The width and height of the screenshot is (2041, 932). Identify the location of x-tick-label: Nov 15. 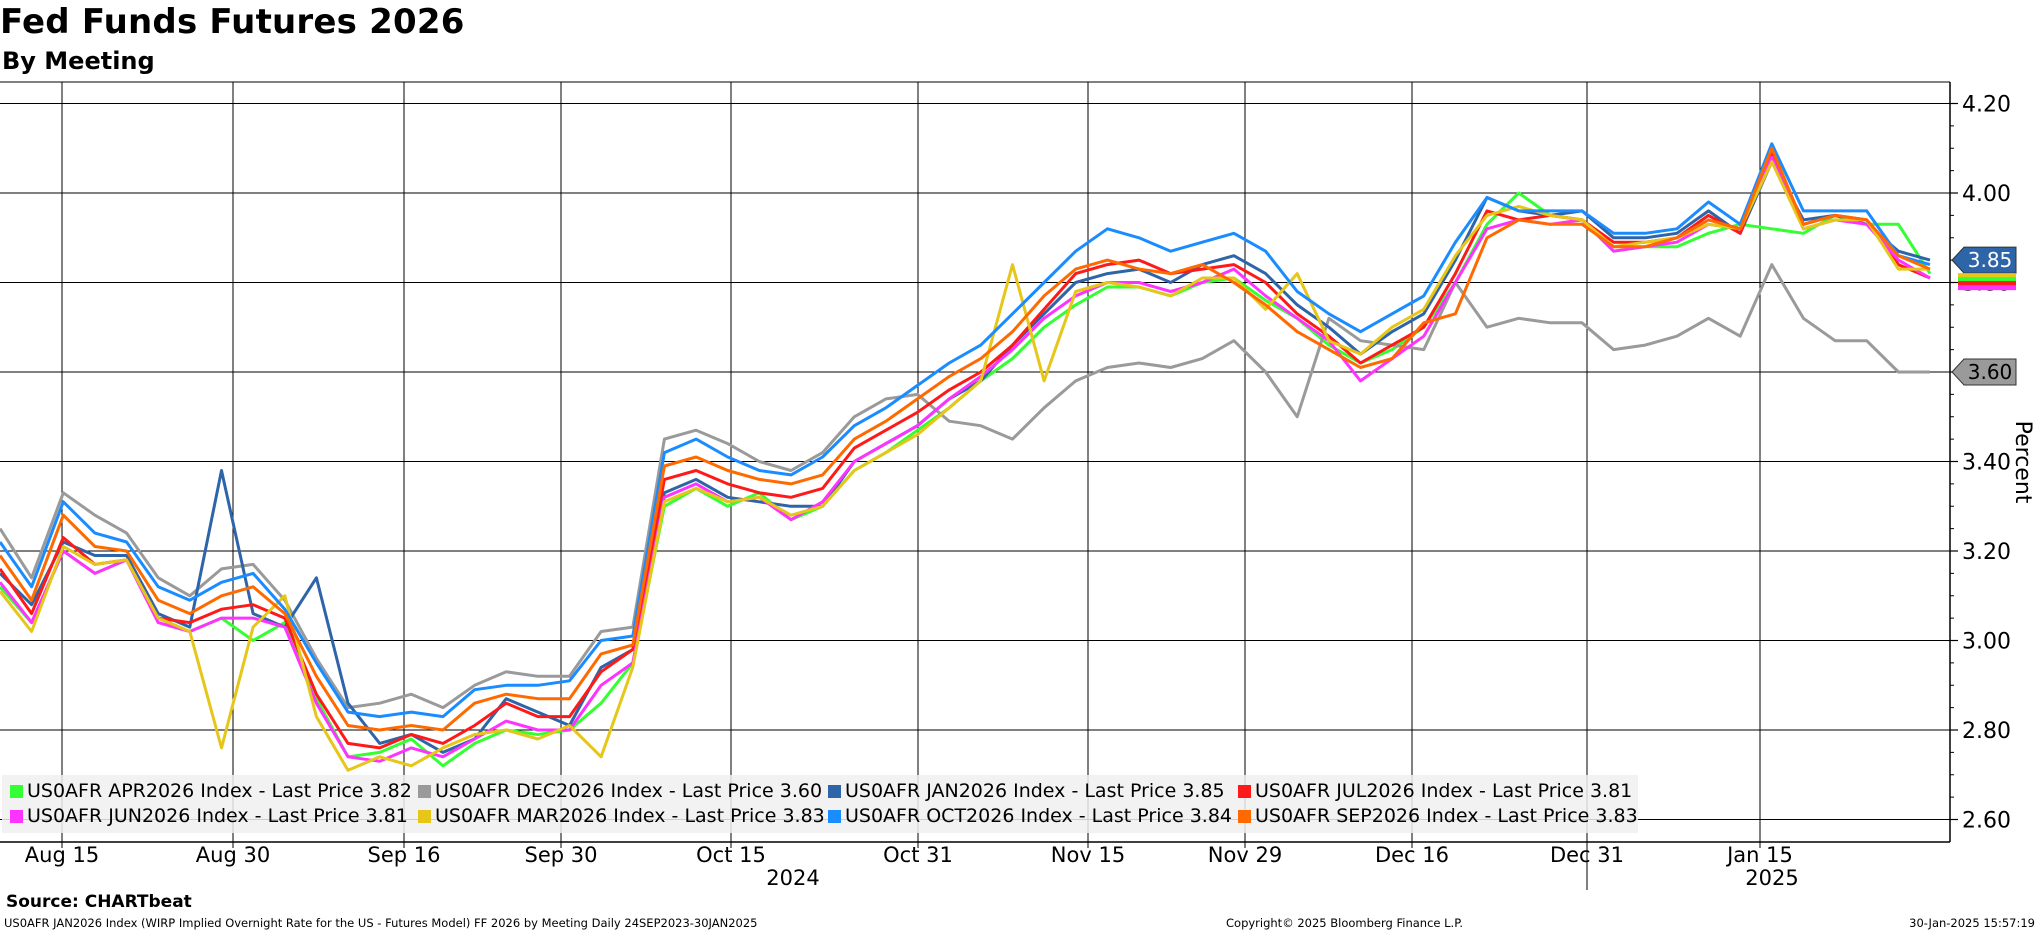
(1088, 855).